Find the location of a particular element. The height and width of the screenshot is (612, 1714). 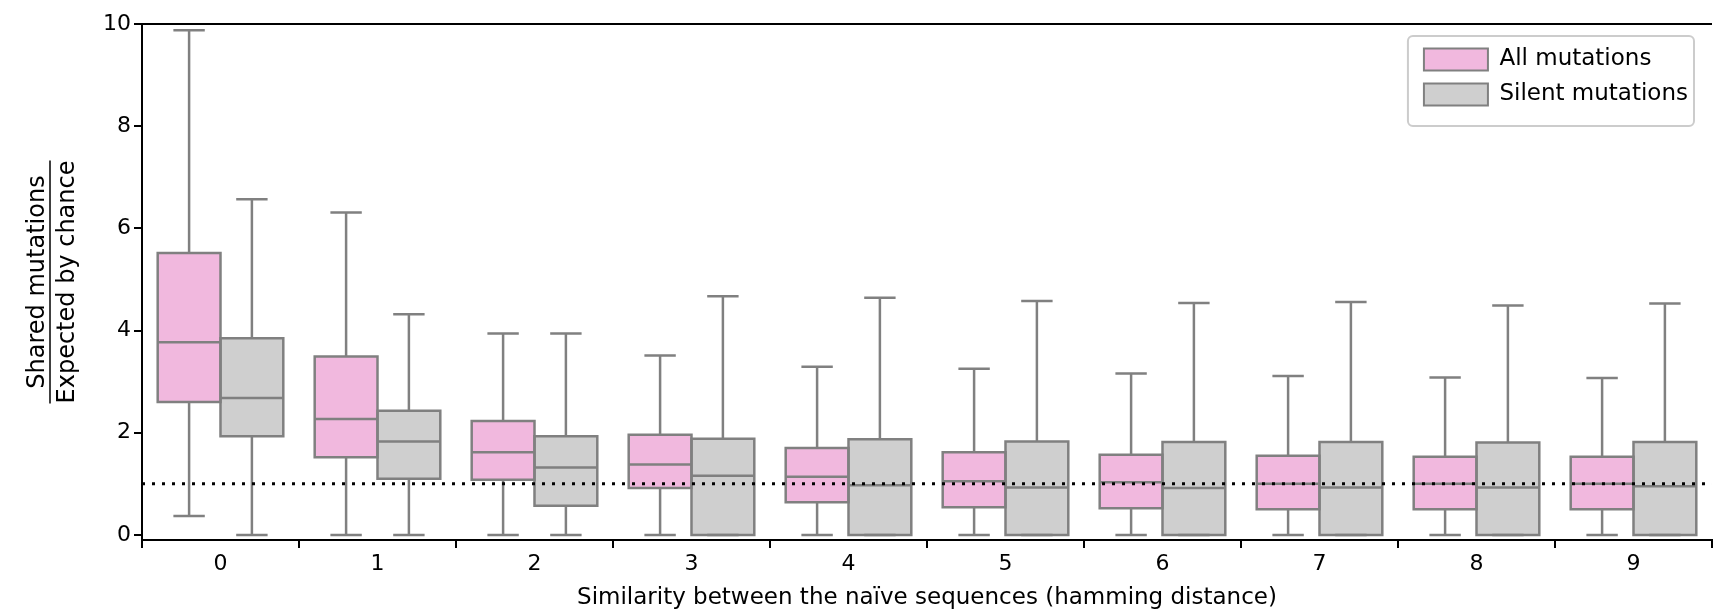

y-axis-title: Shared mutations Expected by chance is located at coordinates (51, 282).